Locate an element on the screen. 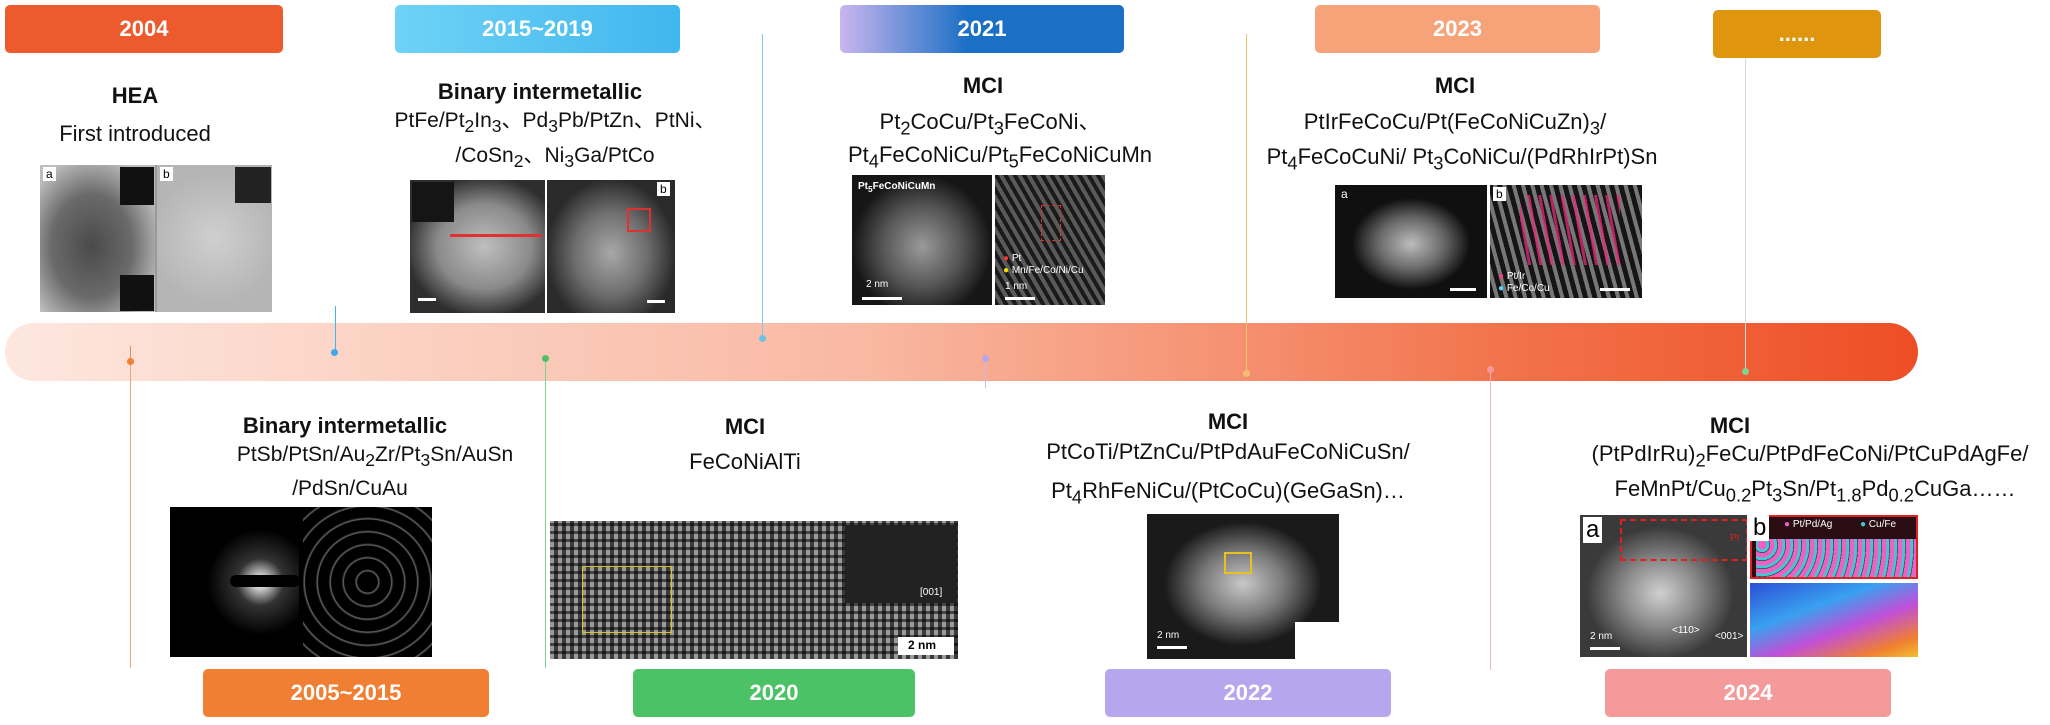  timeline-dot-2023 is located at coordinates (1246, 373).